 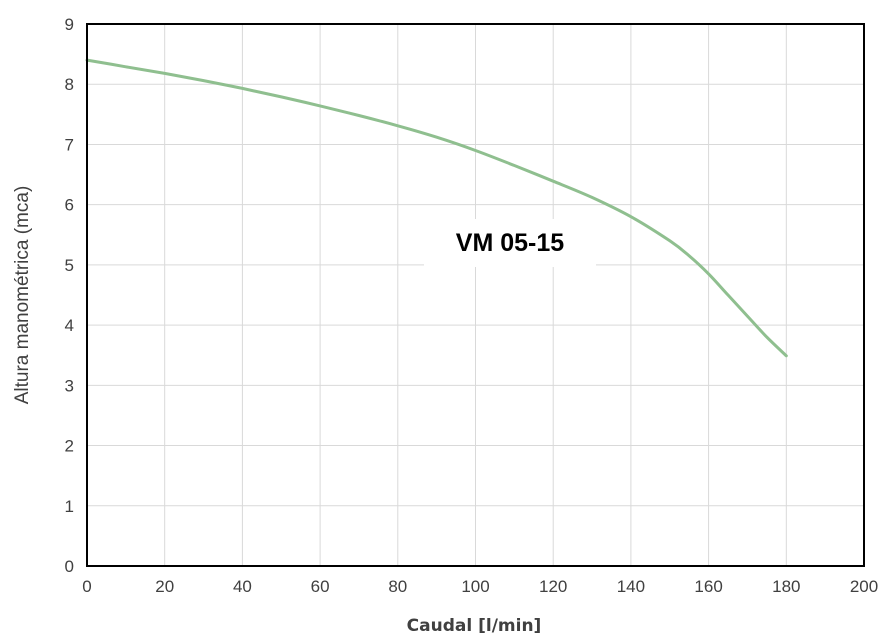 What do you see at coordinates (397, 586) in the screenshot?
I see `x-tick-label: 80` at bounding box center [397, 586].